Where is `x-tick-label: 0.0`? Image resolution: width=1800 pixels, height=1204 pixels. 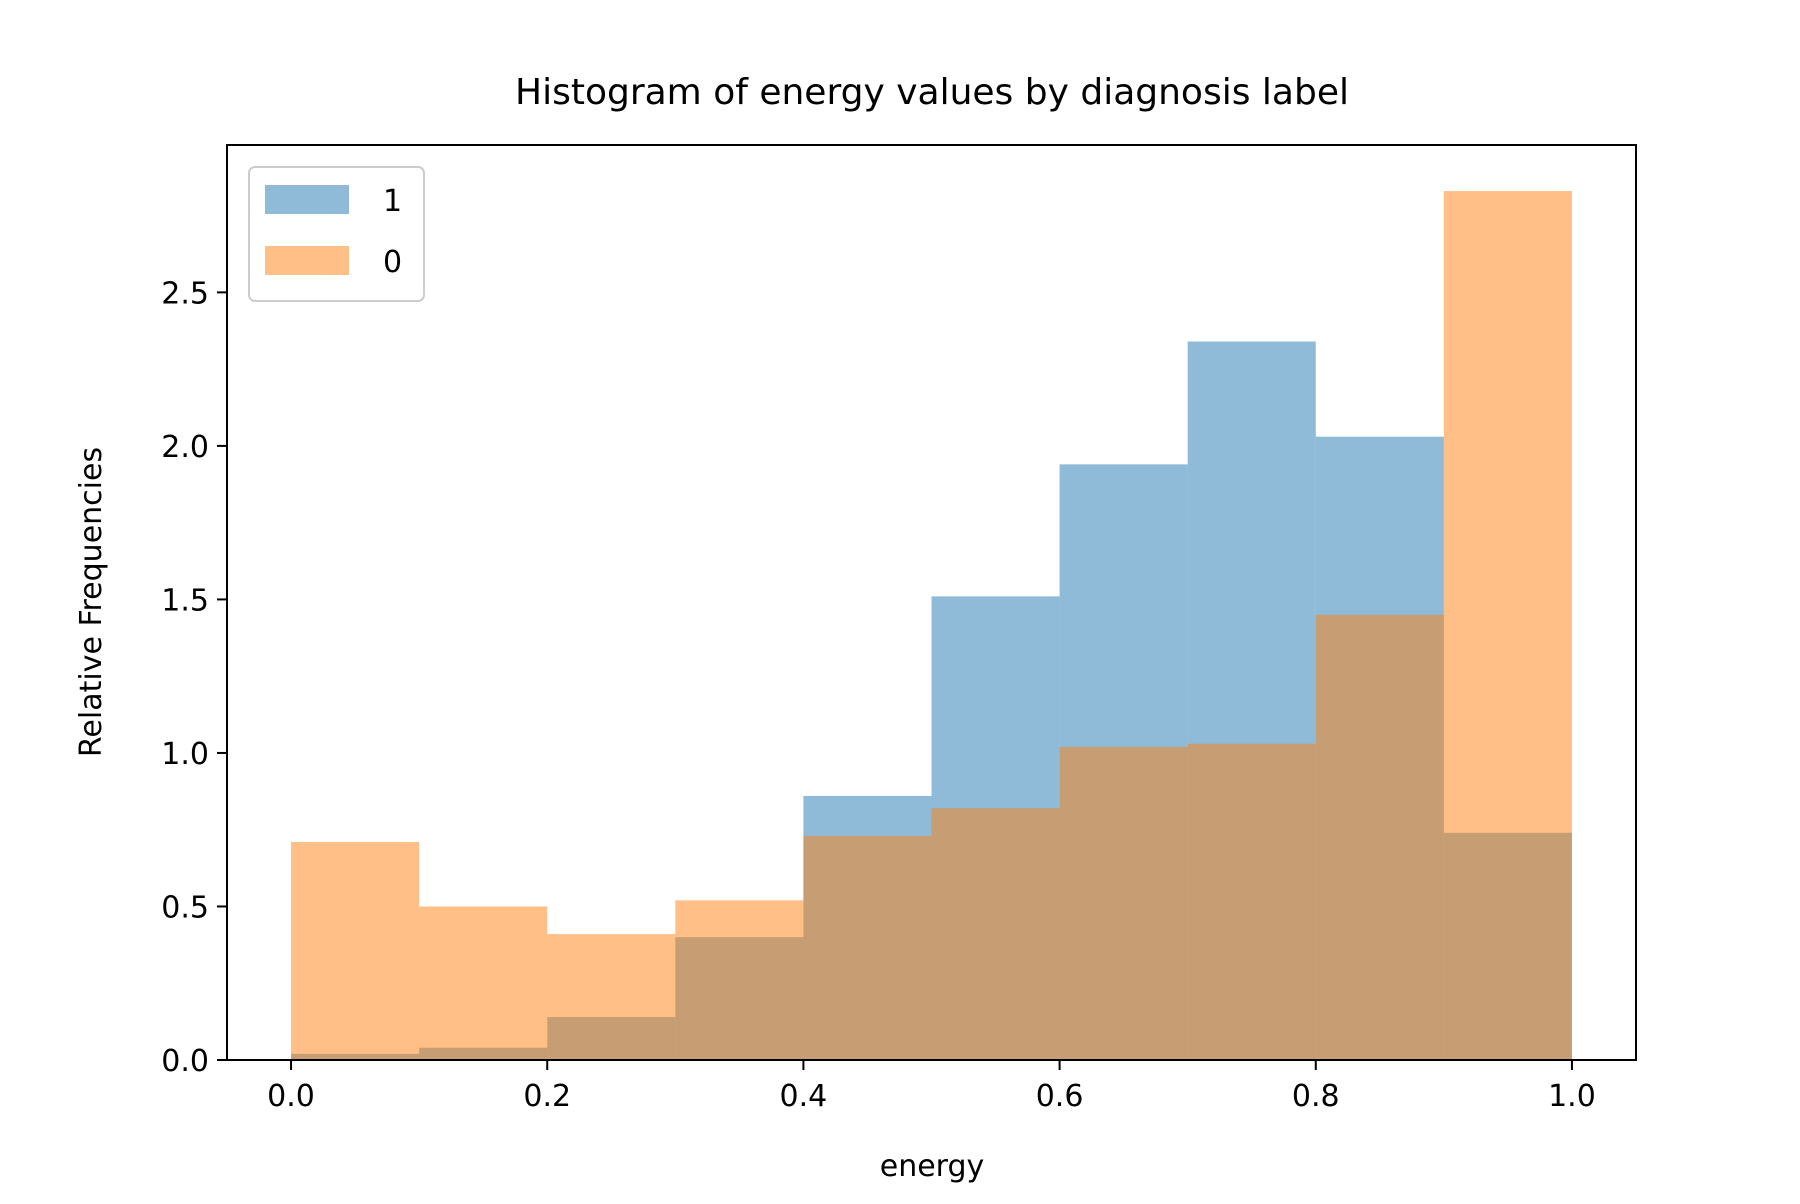 x-tick-label: 0.0 is located at coordinates (291, 1096).